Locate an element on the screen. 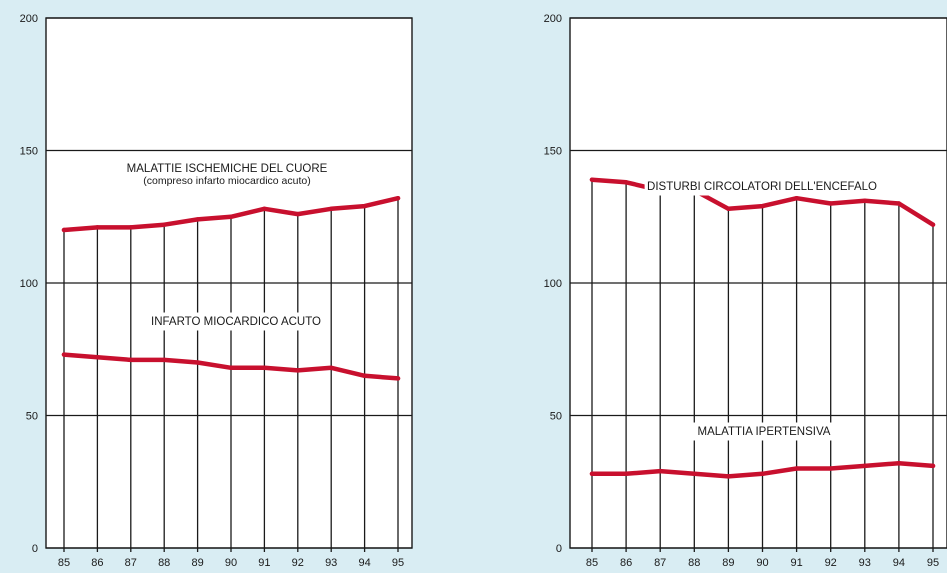 The image size is (947, 573). annotation-text: INFARTO MIOCARDICO ACUTO is located at coordinates (236, 322).